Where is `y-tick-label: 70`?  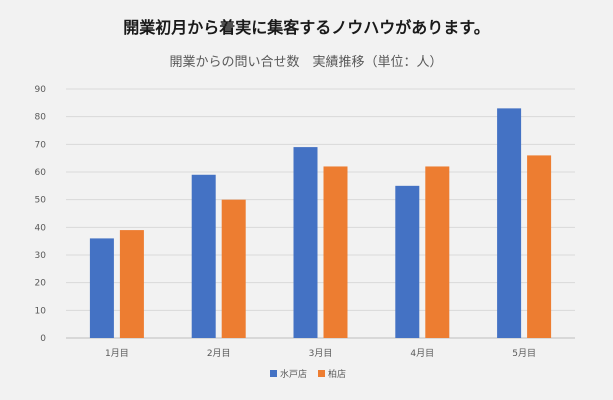
y-tick-label: 70 is located at coordinates (41, 145).